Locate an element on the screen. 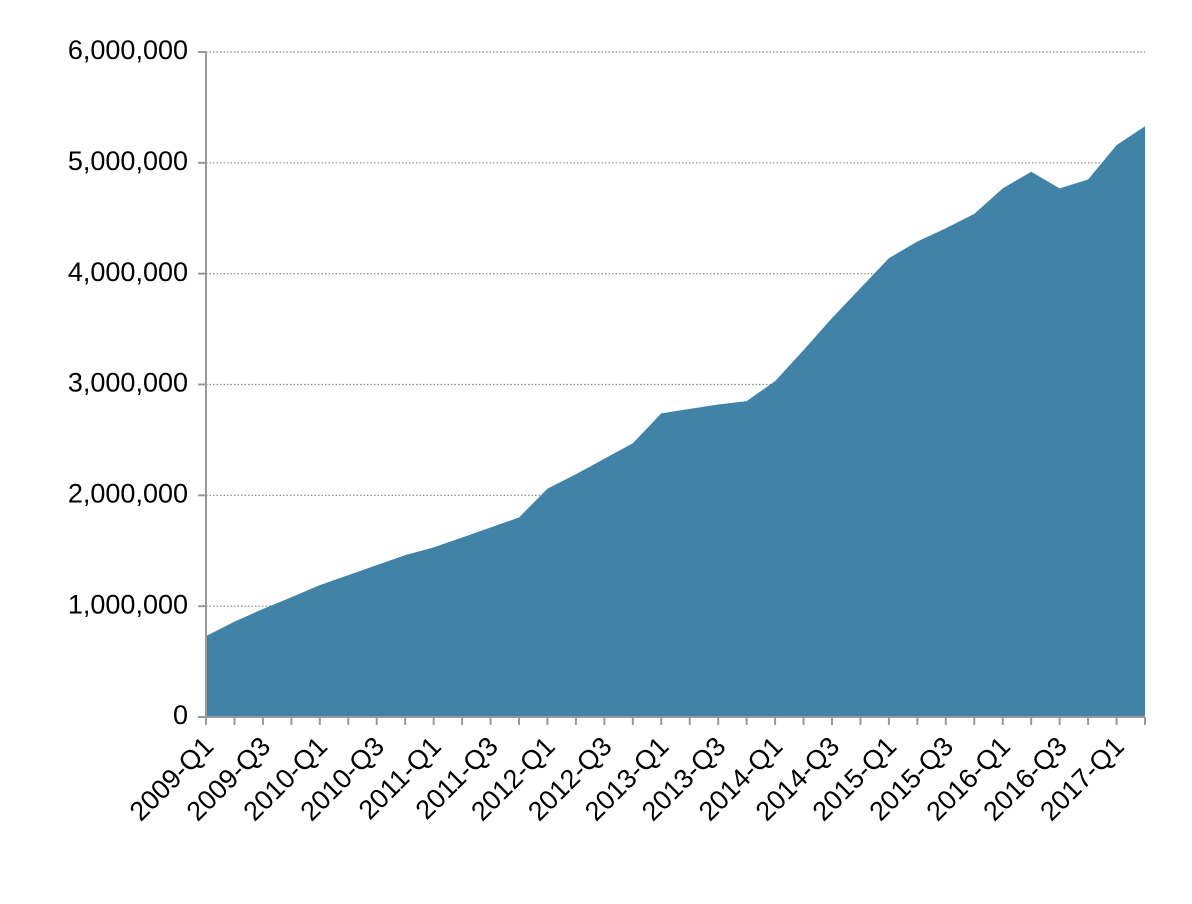 The height and width of the screenshot is (904, 1192). y-tick-label: 0 is located at coordinates (180, 715).